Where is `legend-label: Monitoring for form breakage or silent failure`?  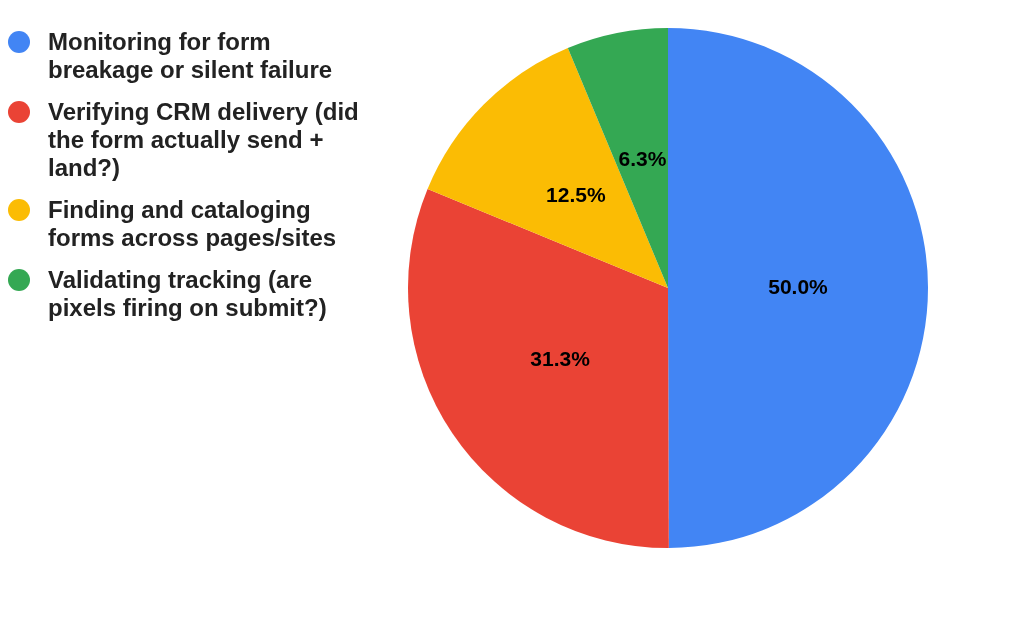 legend-label: Monitoring for form breakage or silent failure is located at coordinates (191, 56).